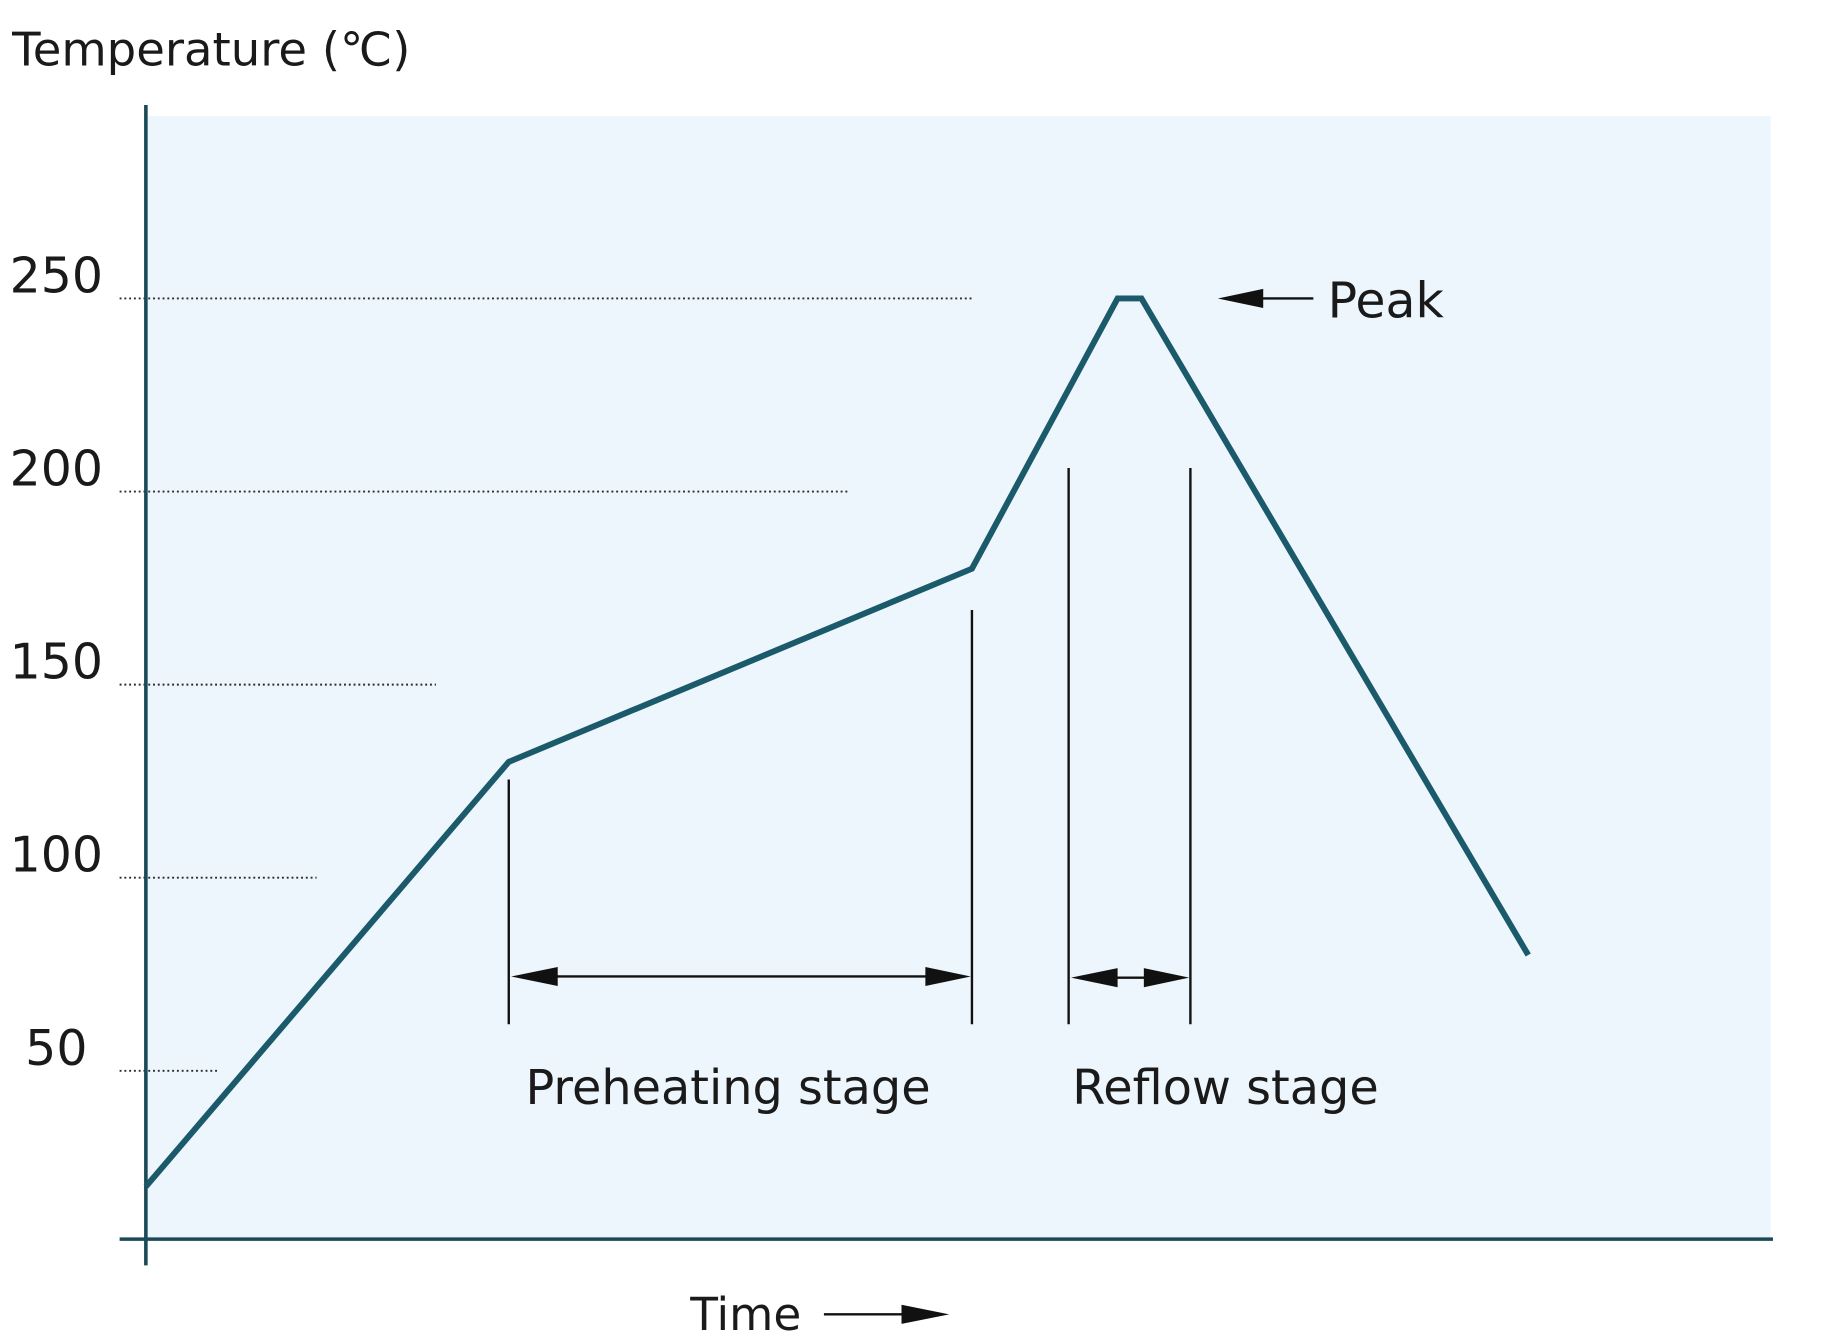 The image size is (1846, 1337). I want to click on peak-pointer-head, so click(1240, 298).